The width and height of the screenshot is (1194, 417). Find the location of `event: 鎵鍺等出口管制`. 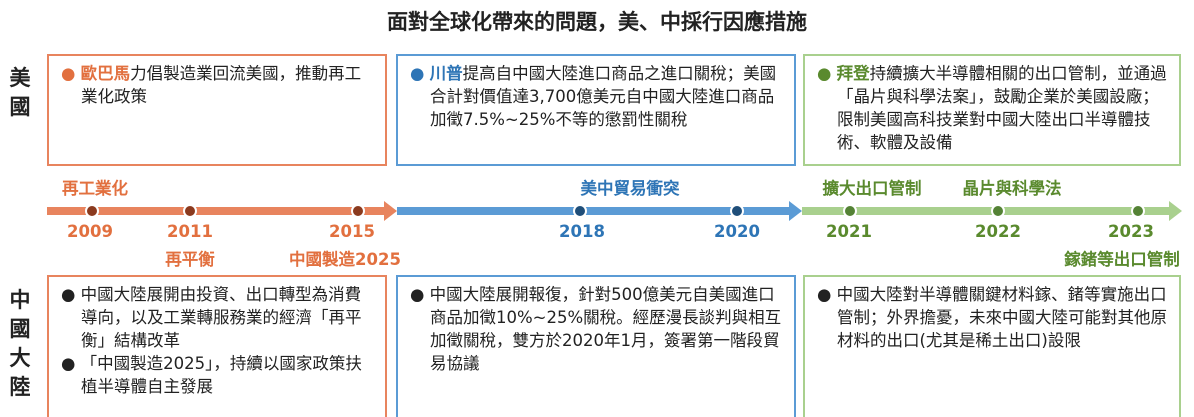

event: 鎵鍺等出口管制 is located at coordinates (1122, 259).